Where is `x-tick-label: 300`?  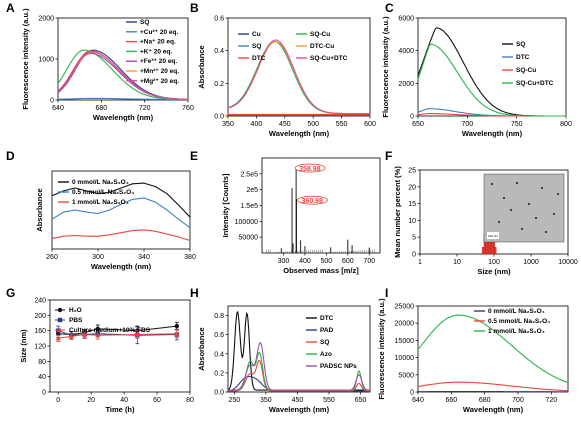
x-tick-label: 300 is located at coordinates (284, 261).